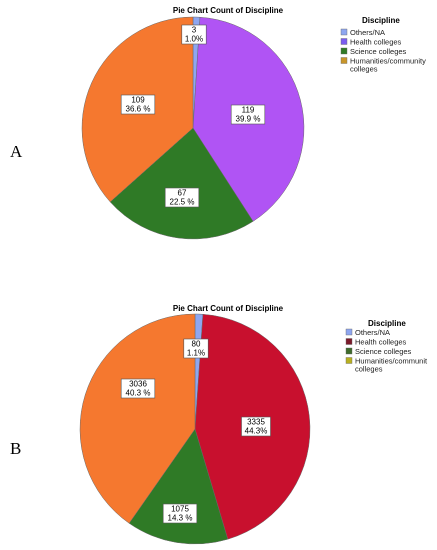  What do you see at coordinates (391, 361) in the screenshot?
I see `legend-label: Humanities/communit` at bounding box center [391, 361].